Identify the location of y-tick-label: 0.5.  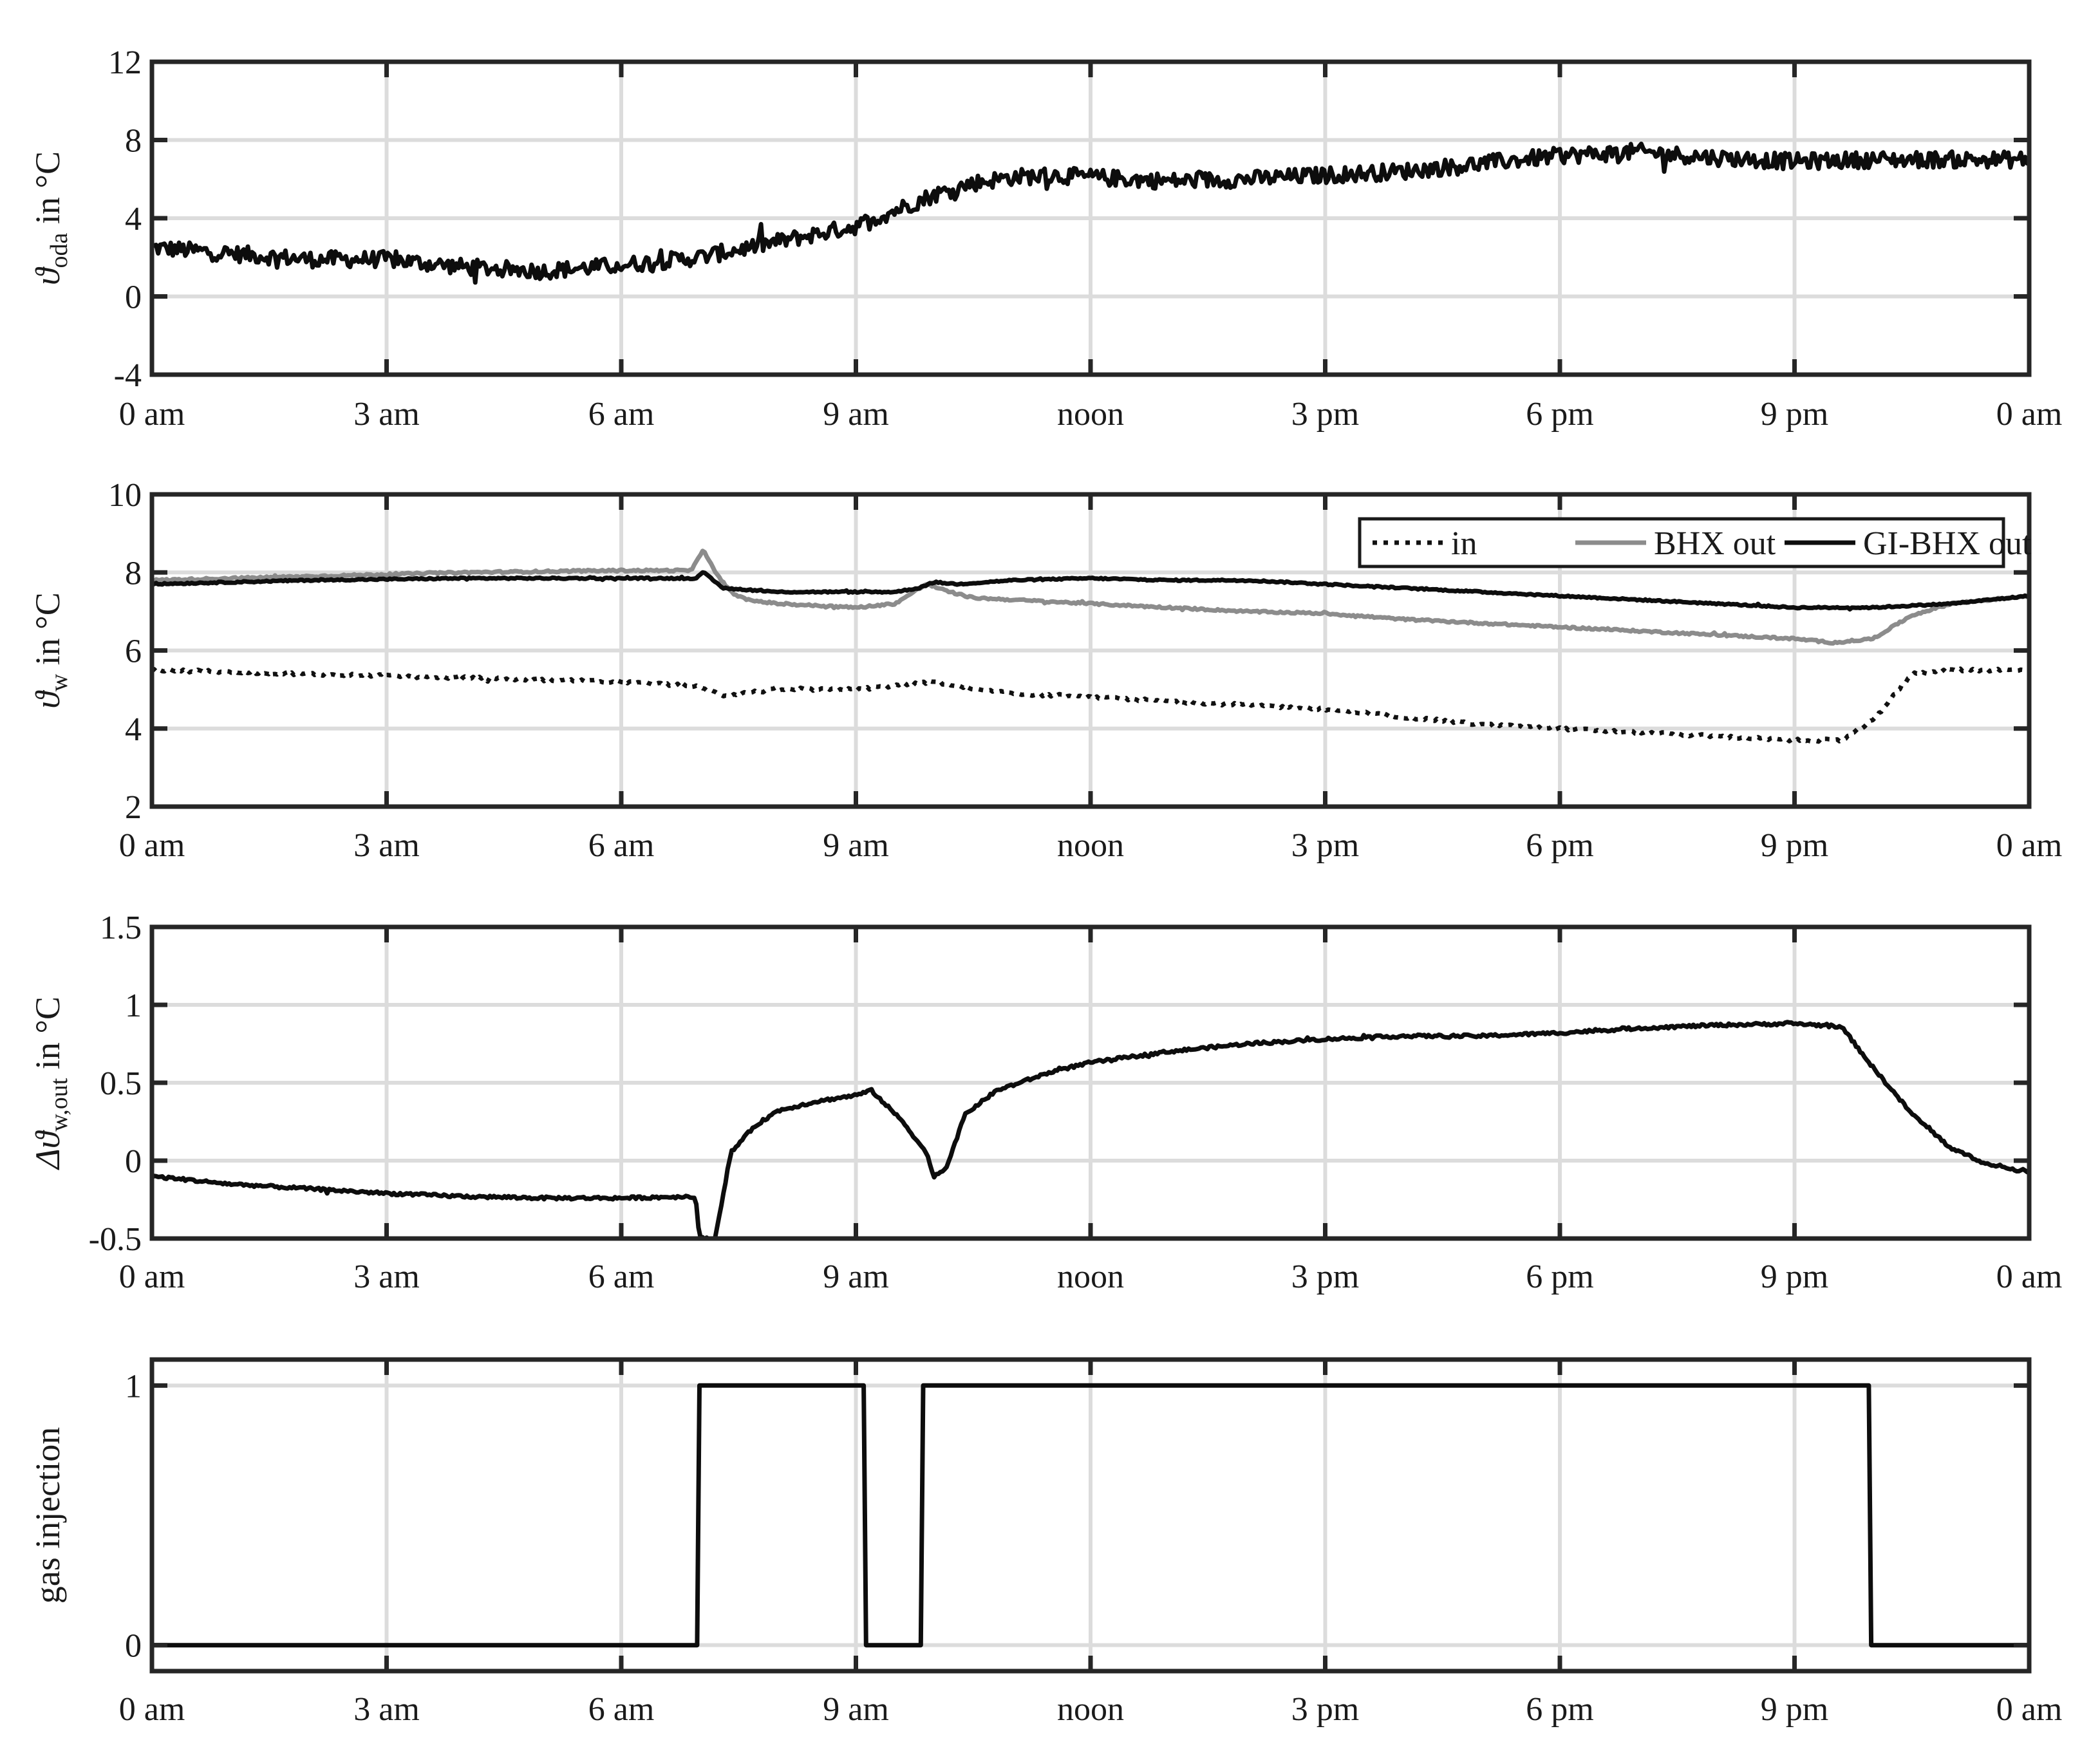
(121, 1083).